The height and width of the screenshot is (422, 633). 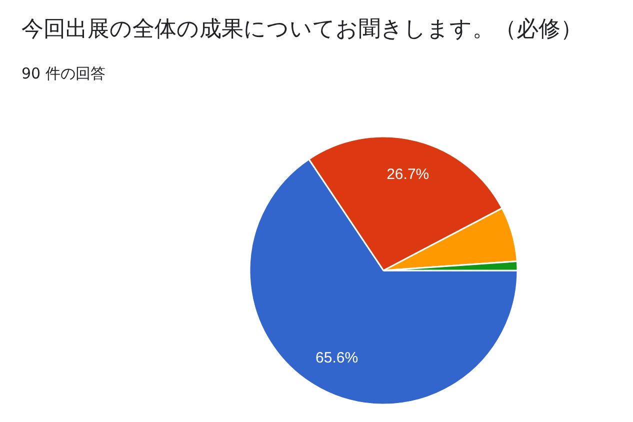 What do you see at coordinates (64, 73) in the screenshot?
I see `text: 90 件の回答` at bounding box center [64, 73].